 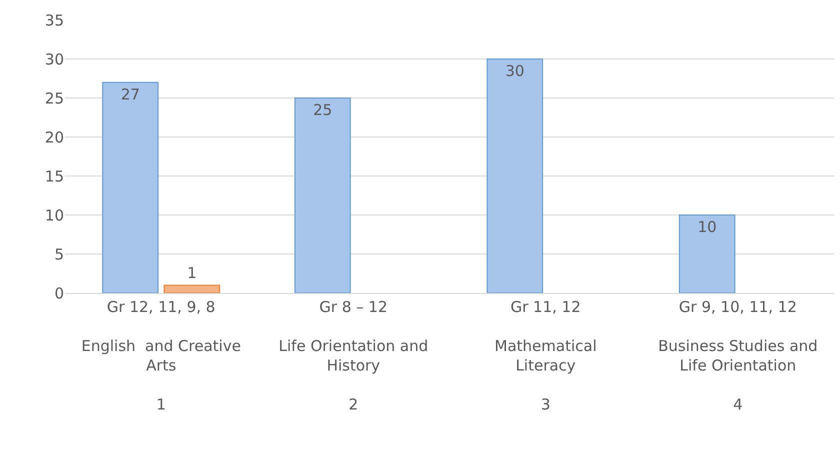 What do you see at coordinates (545, 356) in the screenshot?
I see `category-label: Gr 11, 12 Mathematical Literacy 3` at bounding box center [545, 356].